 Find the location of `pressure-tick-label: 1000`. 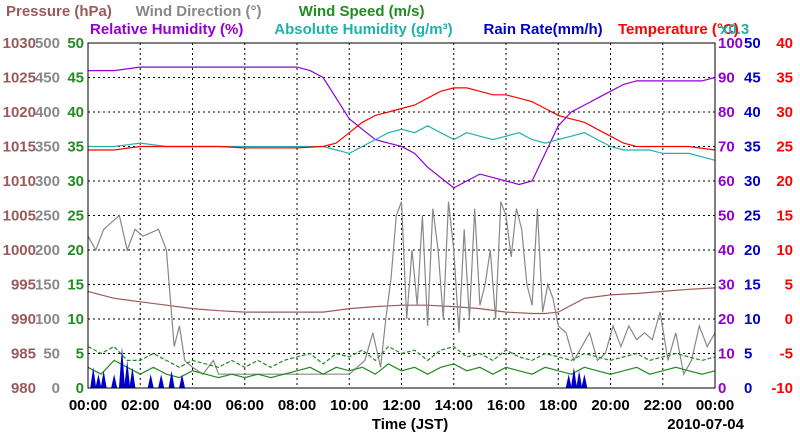

pressure-tick-label: 1000 is located at coordinates (19, 250).